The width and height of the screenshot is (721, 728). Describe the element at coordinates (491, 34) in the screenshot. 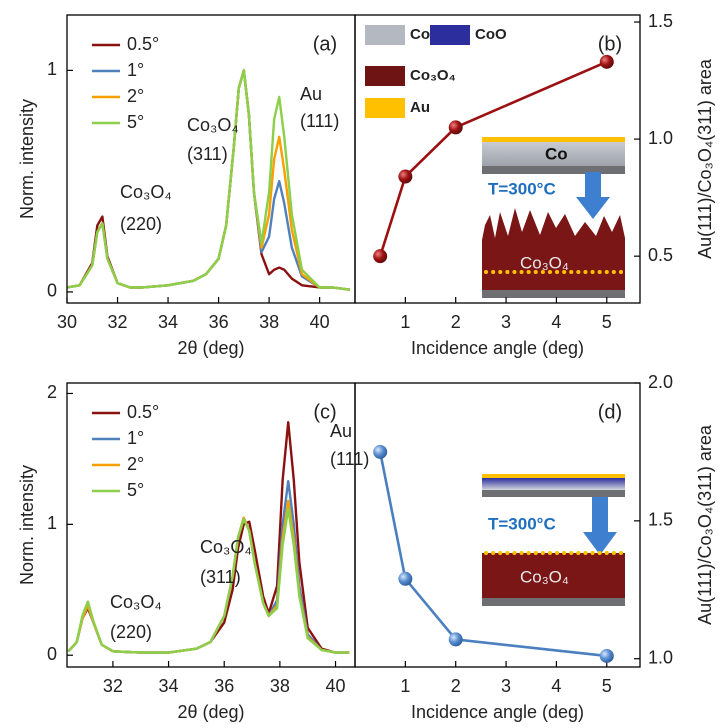

I see `material-label: CoO` at that location.